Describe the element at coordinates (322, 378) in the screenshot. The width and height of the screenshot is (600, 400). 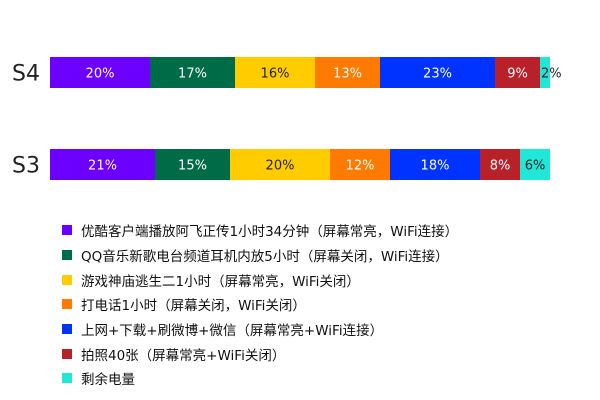
I see `legend-item: 剩余电量` at that location.